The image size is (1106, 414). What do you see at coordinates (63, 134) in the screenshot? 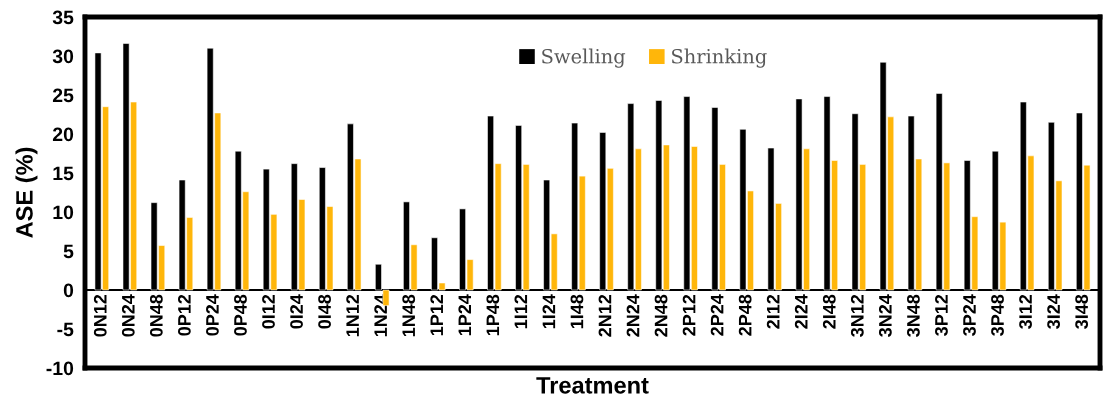
I see `y-tick-label: 20` at bounding box center [63, 134].